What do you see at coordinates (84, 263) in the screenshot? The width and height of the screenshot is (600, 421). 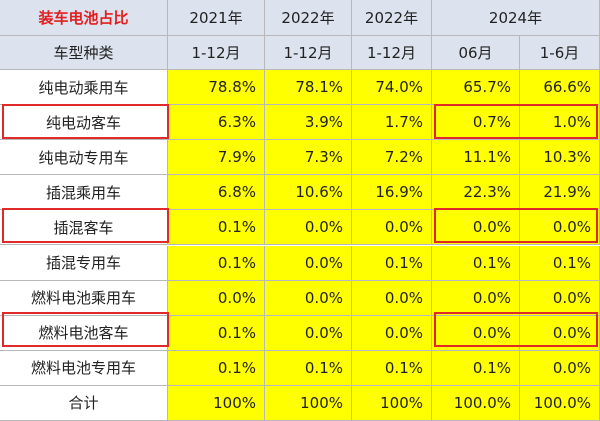 I see `table-cell: 插混专用车` at bounding box center [84, 263].